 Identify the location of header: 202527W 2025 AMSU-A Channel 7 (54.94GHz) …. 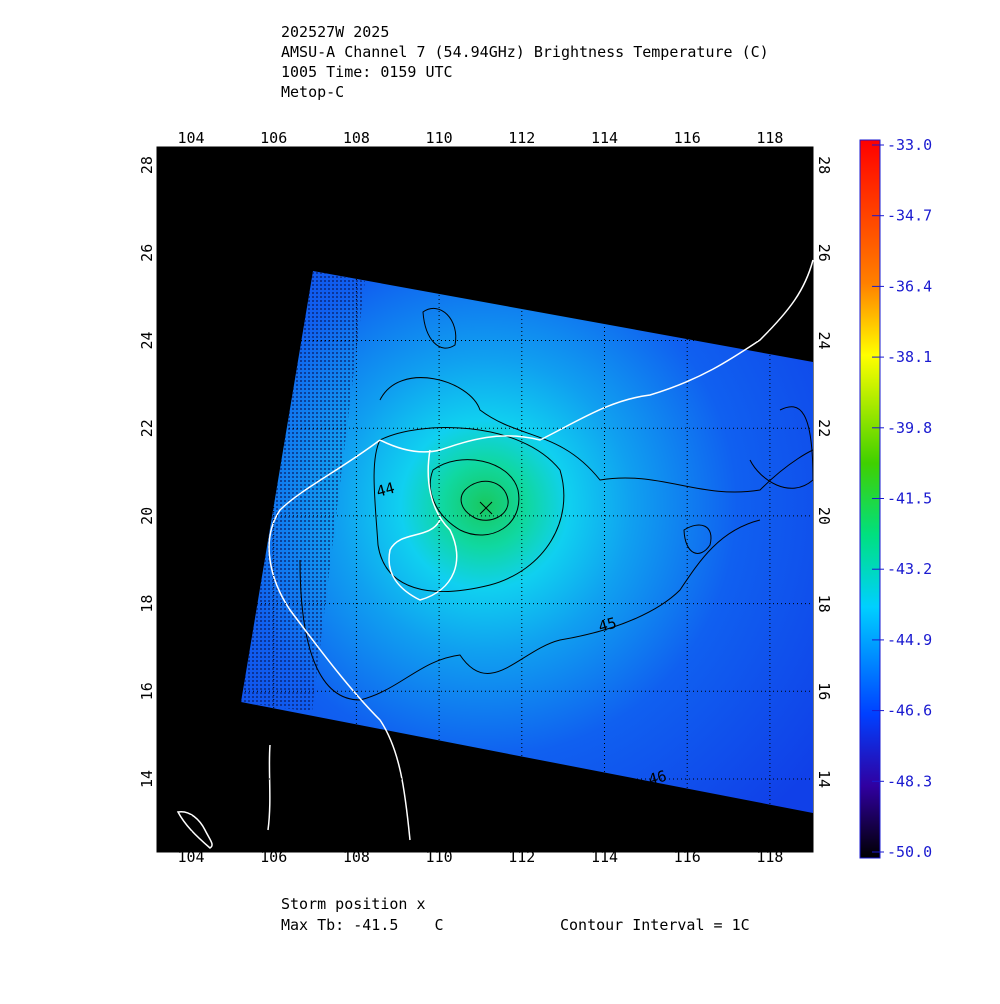
(525, 62).